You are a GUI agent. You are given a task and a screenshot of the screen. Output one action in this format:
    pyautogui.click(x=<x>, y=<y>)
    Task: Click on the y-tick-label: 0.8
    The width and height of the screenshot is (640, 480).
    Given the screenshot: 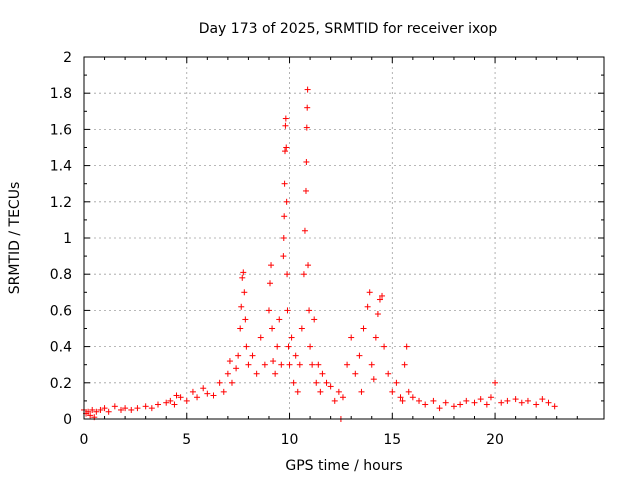 What is the action you would take?
    pyautogui.click(x=61, y=275)
    